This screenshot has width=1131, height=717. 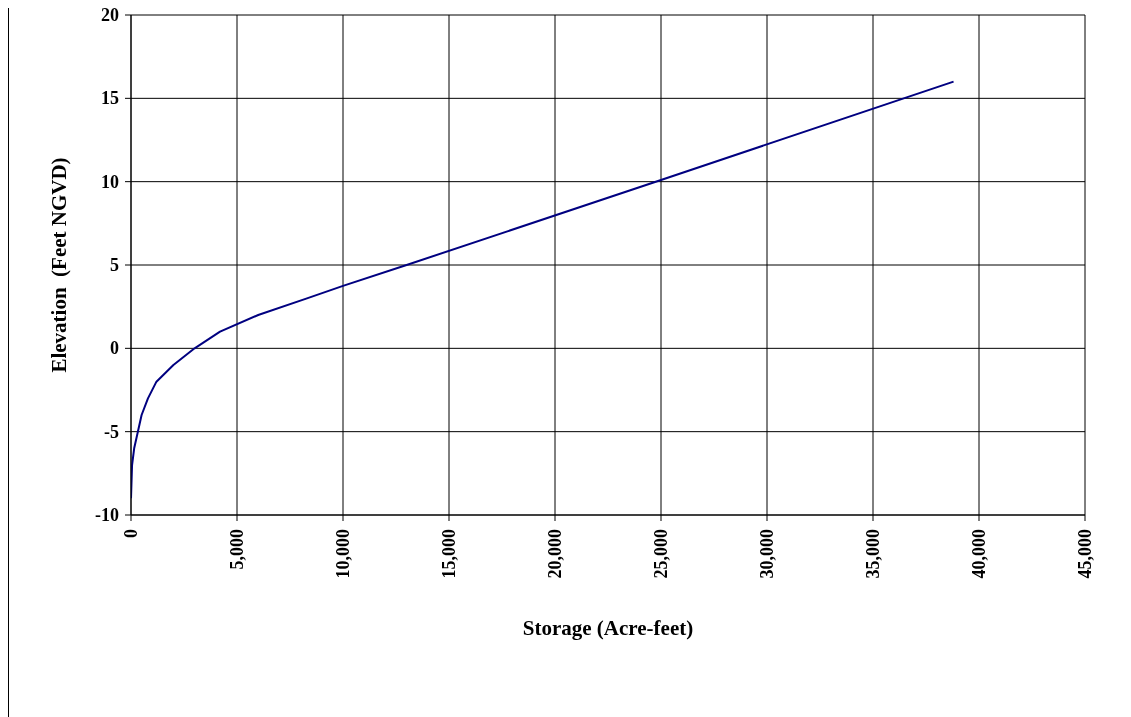 I want to click on x-tick-label: 0, so click(x=131, y=533).